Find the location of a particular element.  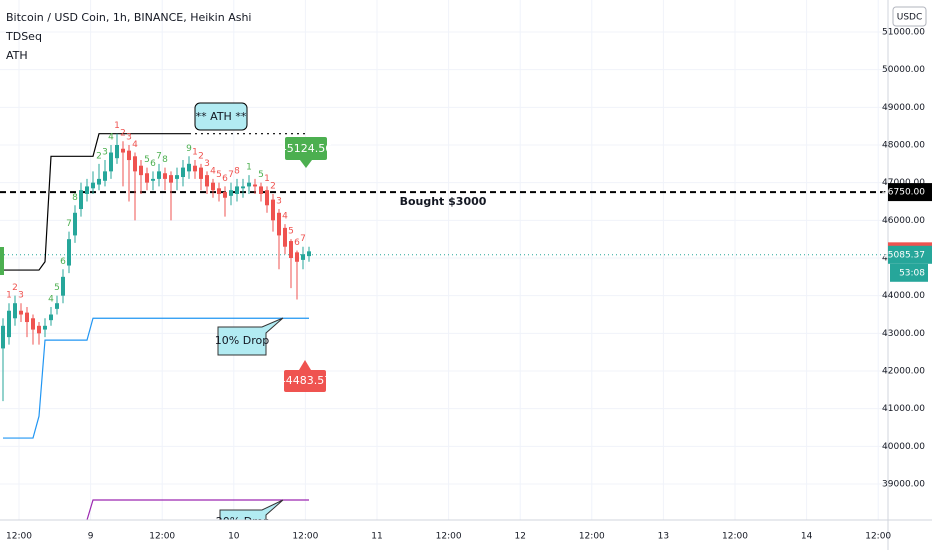

currency: USDC is located at coordinates (910, 18).